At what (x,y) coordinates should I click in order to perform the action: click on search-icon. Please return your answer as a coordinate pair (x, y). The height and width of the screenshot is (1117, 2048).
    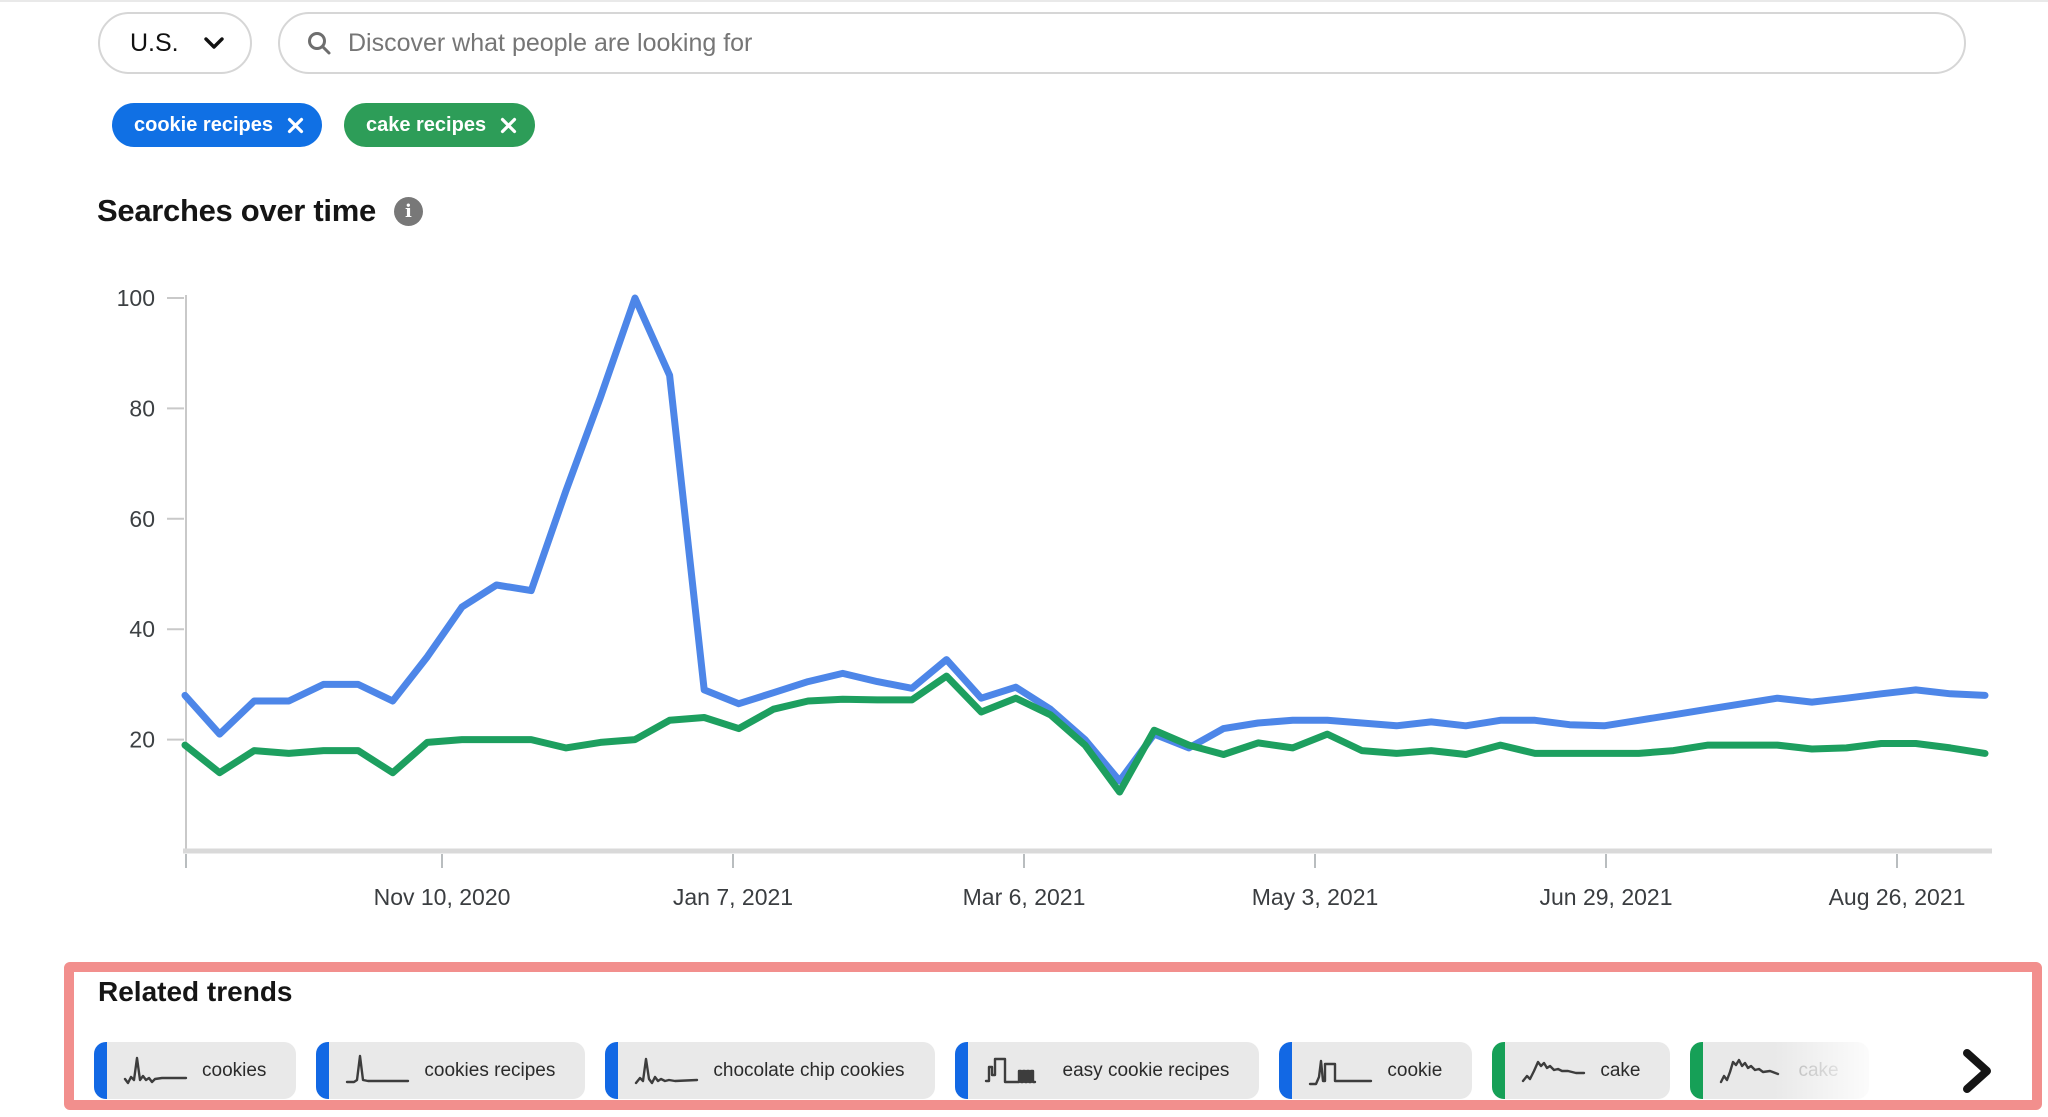
    Looking at the image, I should click on (319, 43).